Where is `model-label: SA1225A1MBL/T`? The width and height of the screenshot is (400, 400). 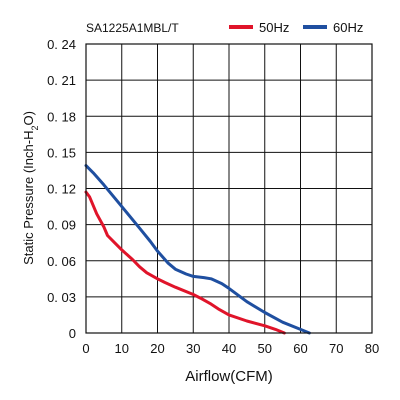 model-label: SA1225A1MBL/T is located at coordinates (132, 28).